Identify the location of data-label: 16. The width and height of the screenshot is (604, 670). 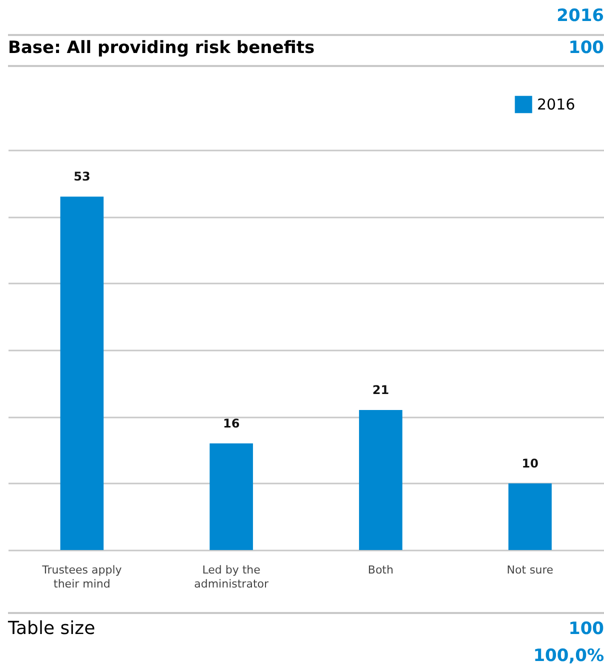
(231, 423).